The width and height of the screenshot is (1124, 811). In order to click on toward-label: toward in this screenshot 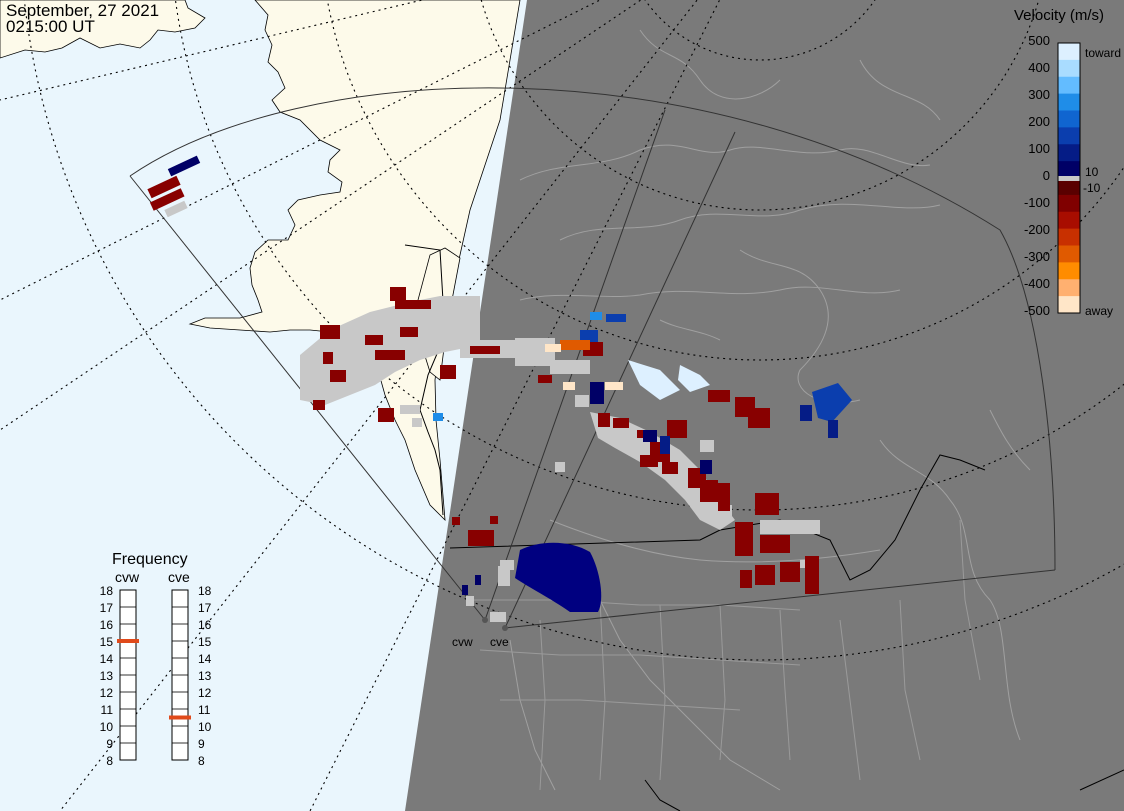, I will do `click(1103, 53)`.